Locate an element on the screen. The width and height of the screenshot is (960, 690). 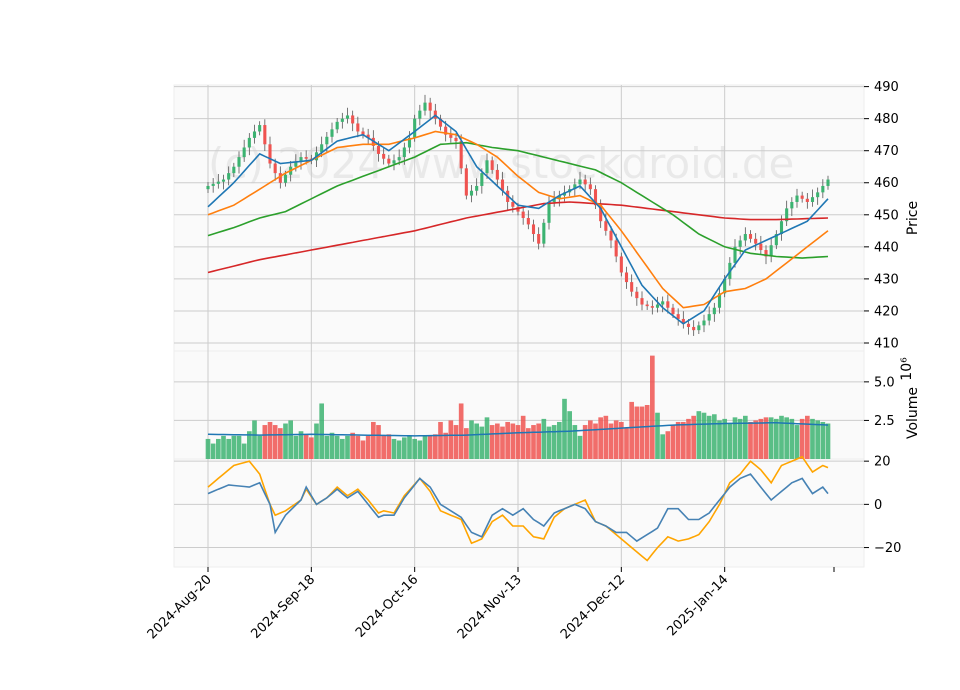
oscillator-lines is located at coordinates (518, 508).